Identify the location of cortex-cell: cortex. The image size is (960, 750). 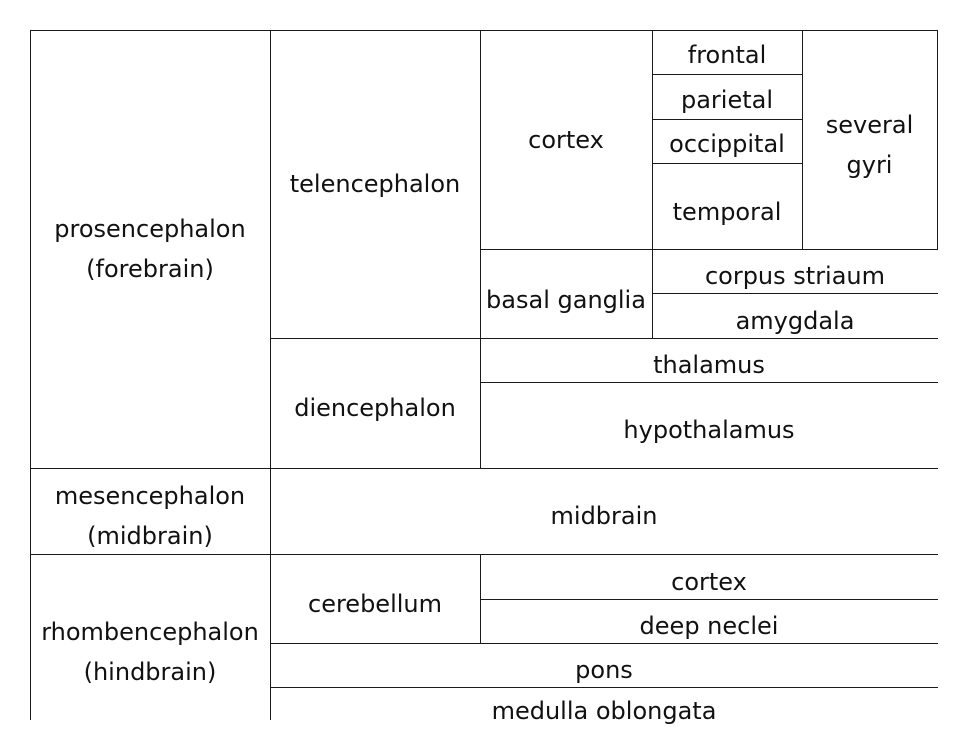
(566, 139).